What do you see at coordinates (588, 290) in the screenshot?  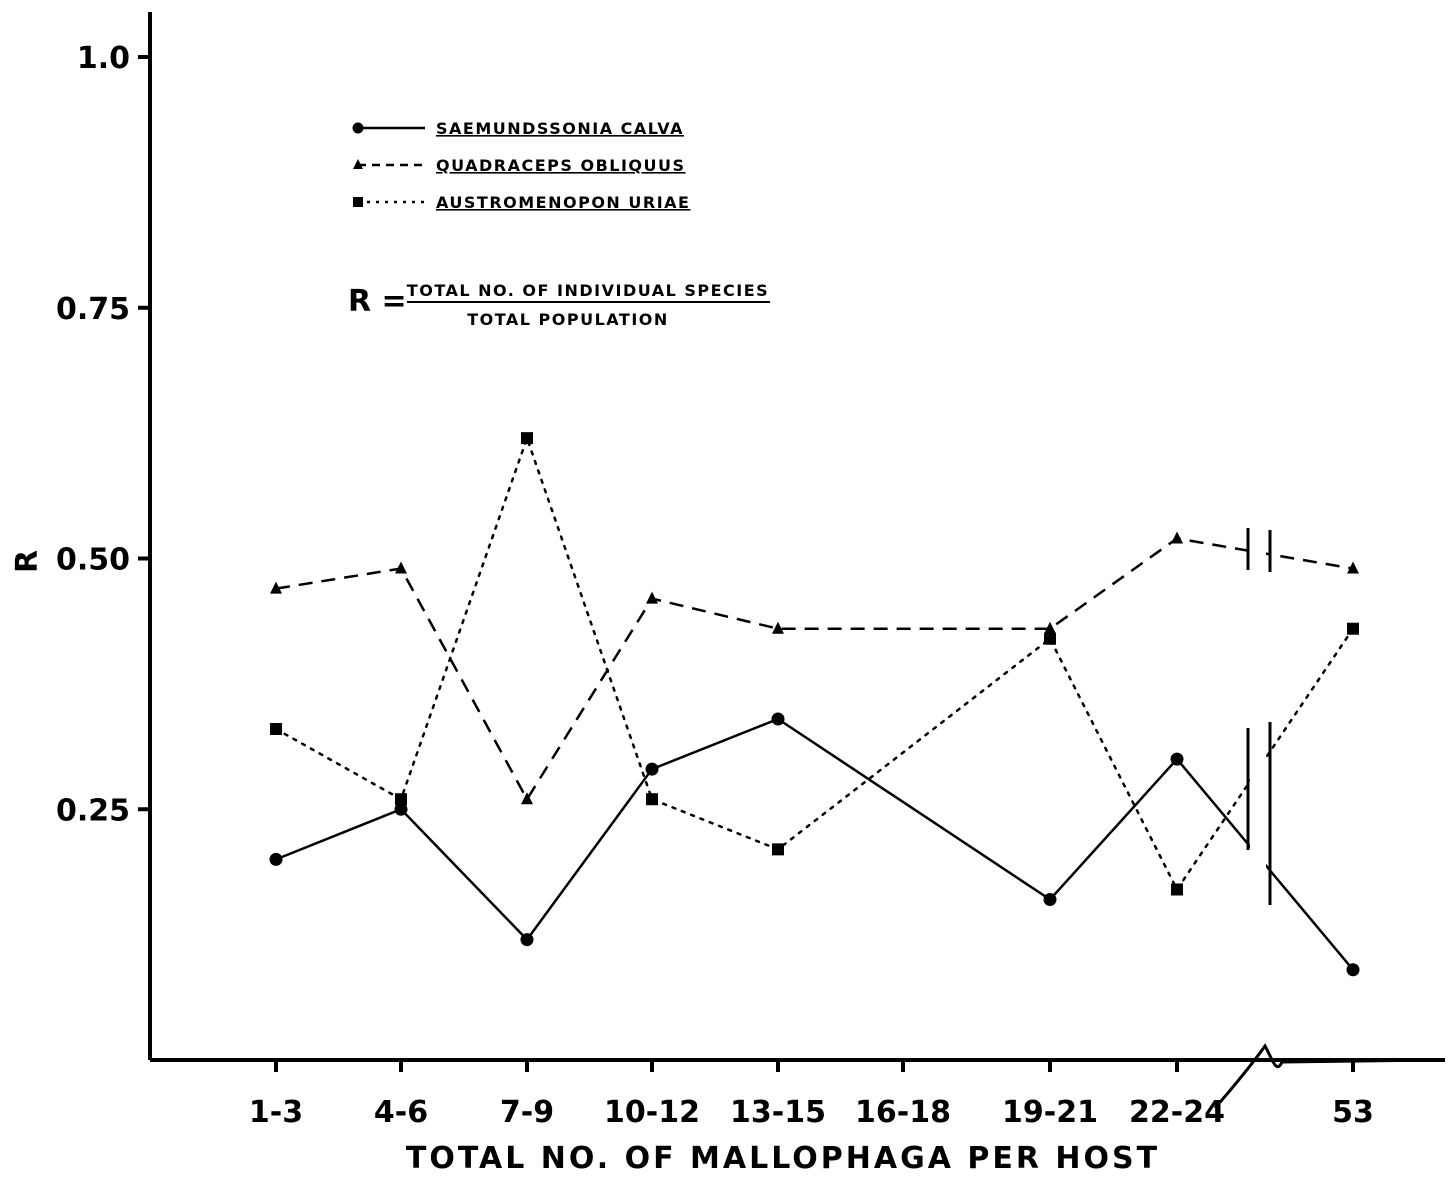 I see `formula-numerator: TOTAL NO. OF INDIVIDUAL SPECIES` at bounding box center [588, 290].